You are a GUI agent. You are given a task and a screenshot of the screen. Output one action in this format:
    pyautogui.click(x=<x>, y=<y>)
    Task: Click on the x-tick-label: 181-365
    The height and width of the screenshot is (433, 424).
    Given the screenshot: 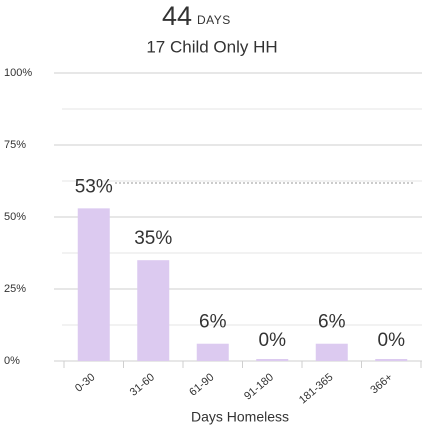 What is the action you would take?
    pyautogui.click(x=316, y=388)
    